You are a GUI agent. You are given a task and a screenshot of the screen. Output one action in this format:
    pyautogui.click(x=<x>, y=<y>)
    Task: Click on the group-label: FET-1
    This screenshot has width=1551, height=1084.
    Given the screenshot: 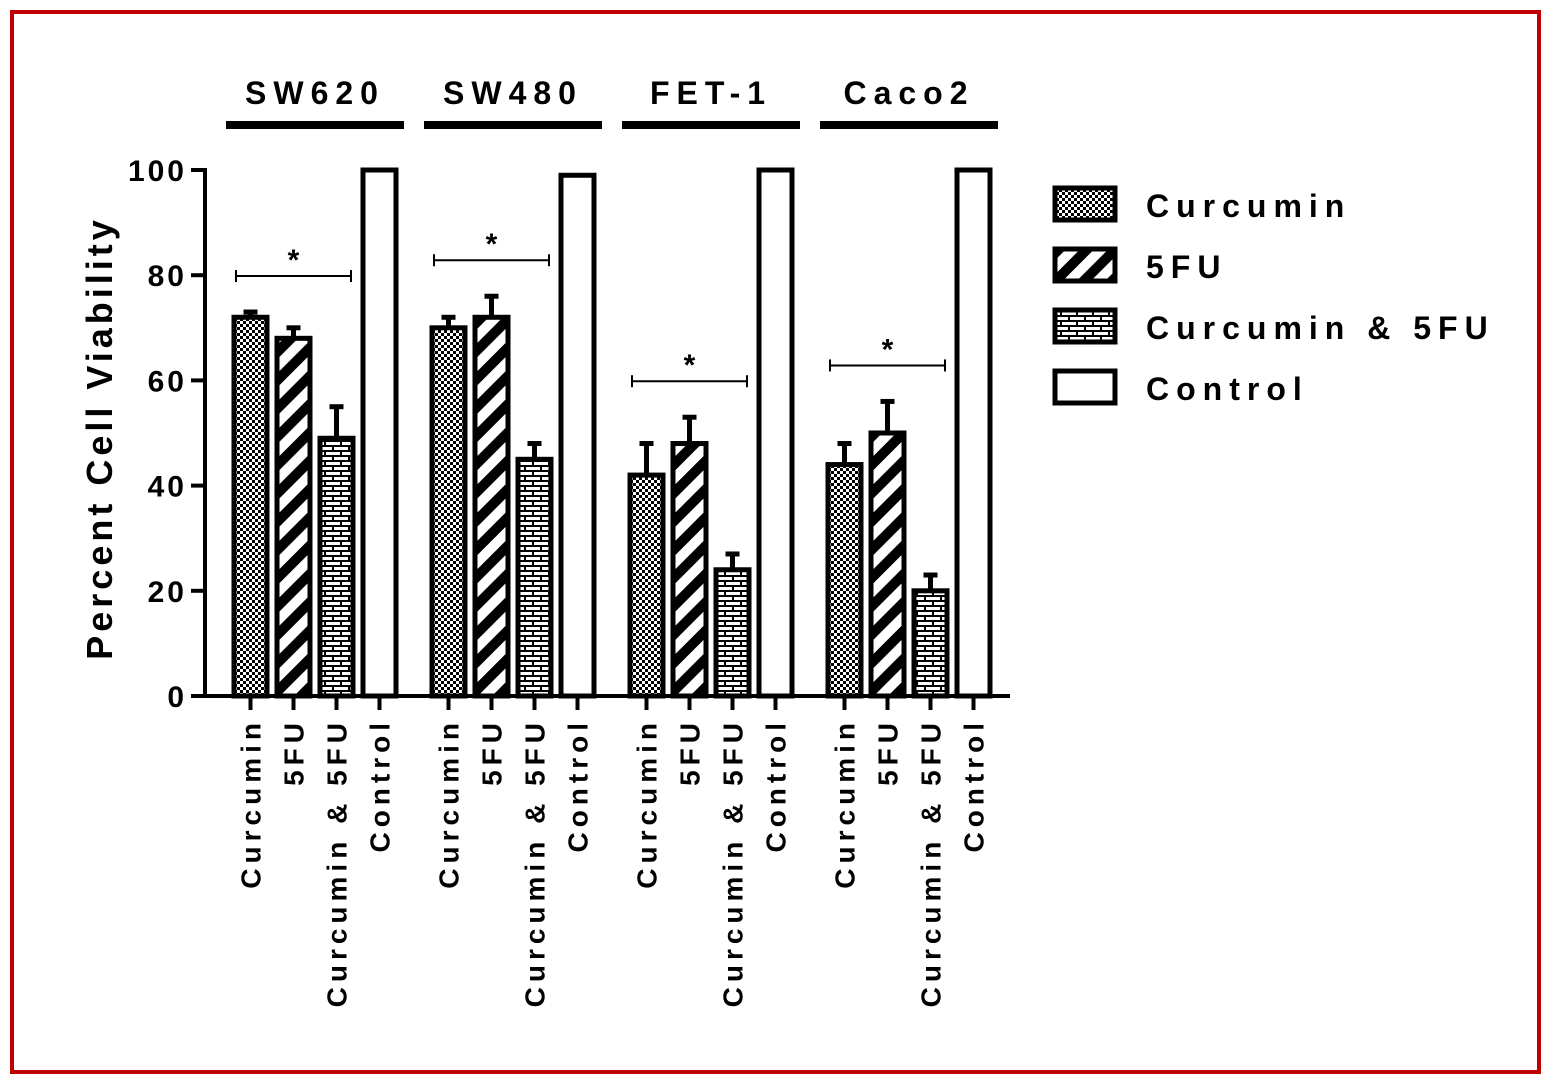 What is the action you would take?
    pyautogui.click(x=711, y=93)
    